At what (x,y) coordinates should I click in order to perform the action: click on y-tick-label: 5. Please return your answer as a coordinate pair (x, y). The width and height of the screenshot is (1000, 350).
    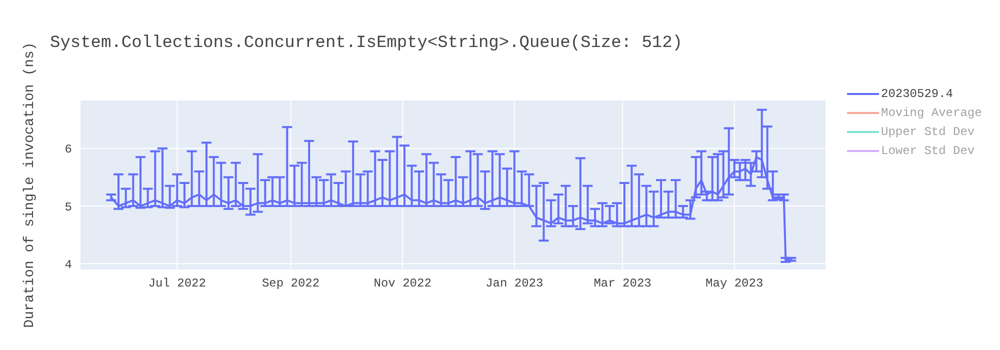
    Looking at the image, I should click on (68, 207).